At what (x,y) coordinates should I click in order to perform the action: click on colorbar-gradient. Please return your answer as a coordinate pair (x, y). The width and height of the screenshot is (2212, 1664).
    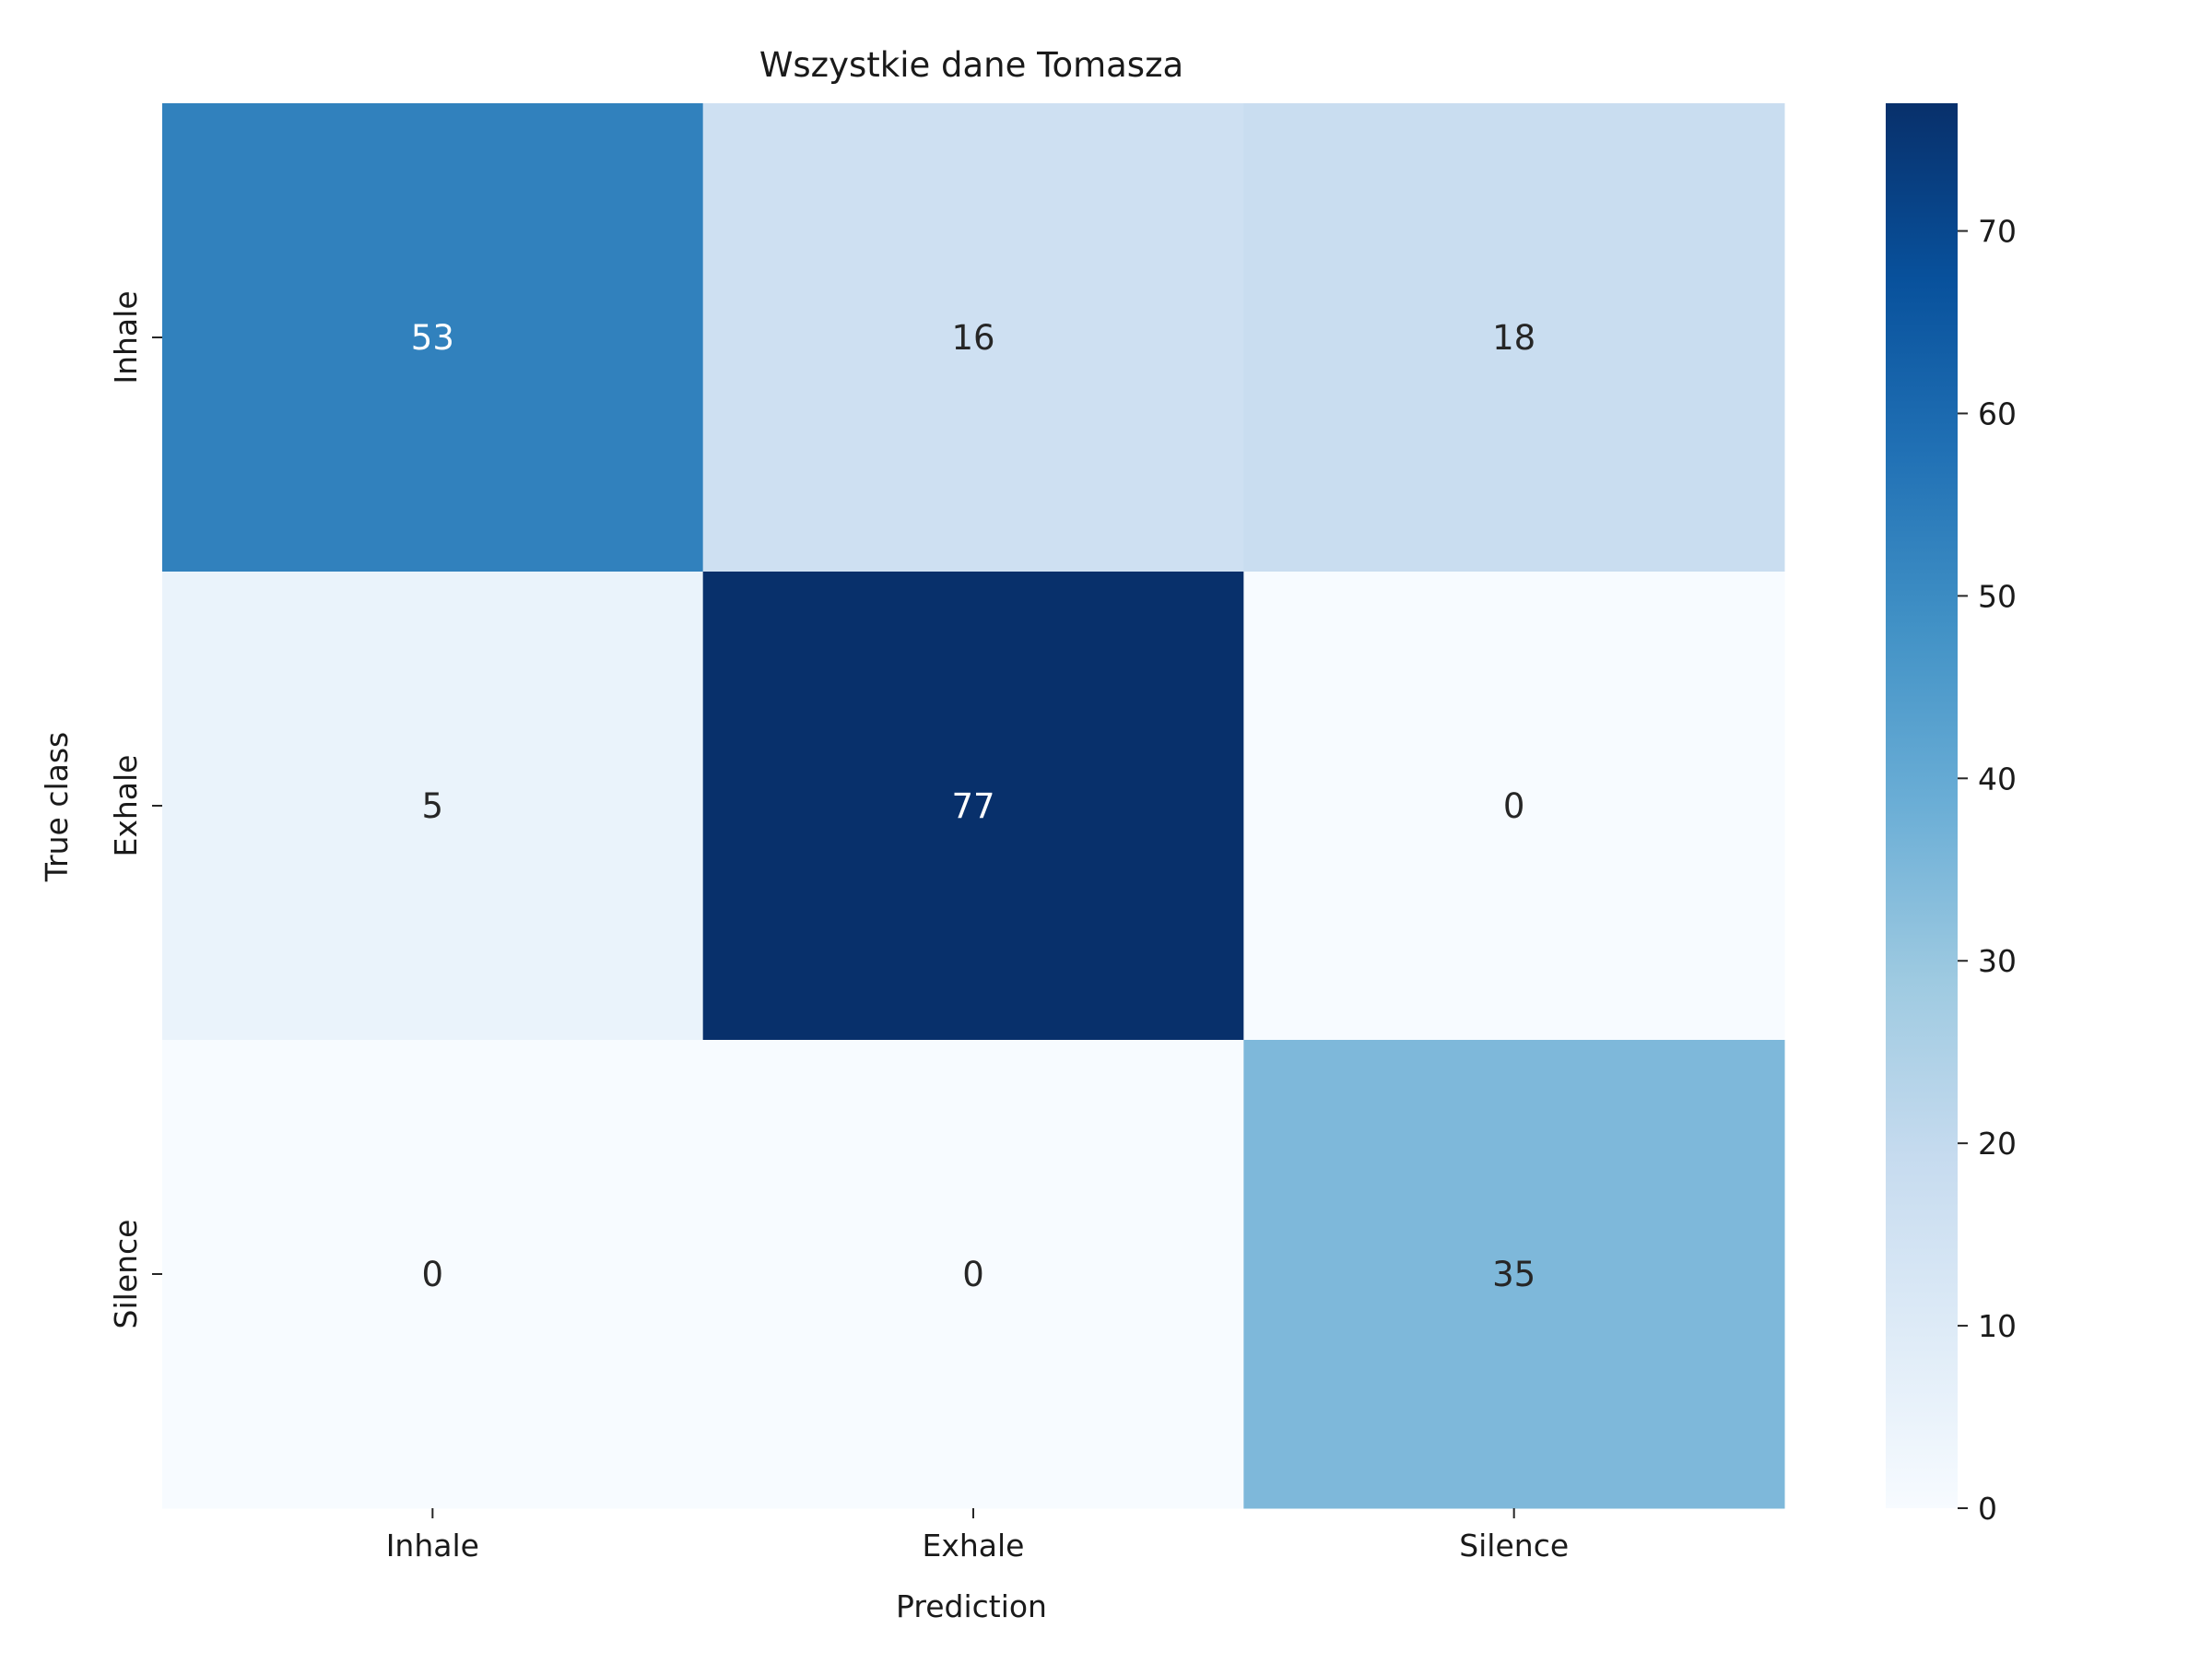
    Looking at the image, I should click on (1922, 805).